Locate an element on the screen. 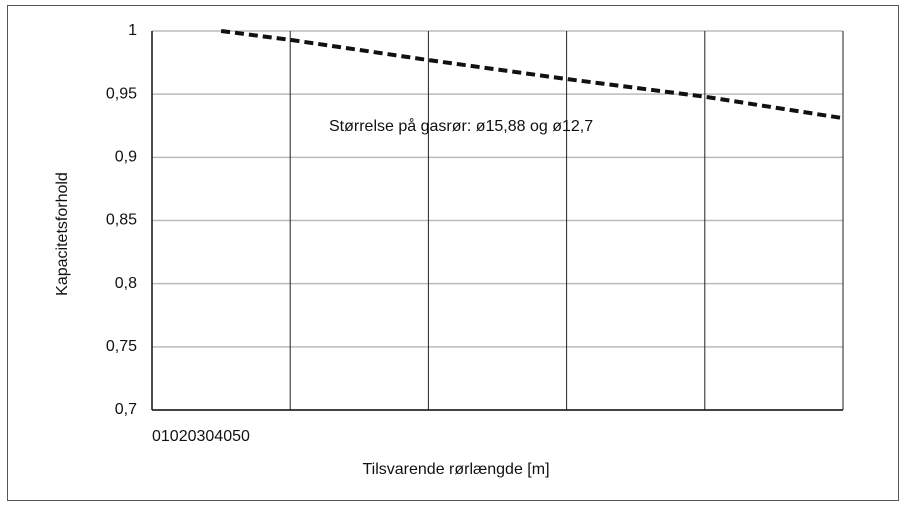 The width and height of the screenshot is (906, 507). y-tick-label: 1 is located at coordinates (132, 30).